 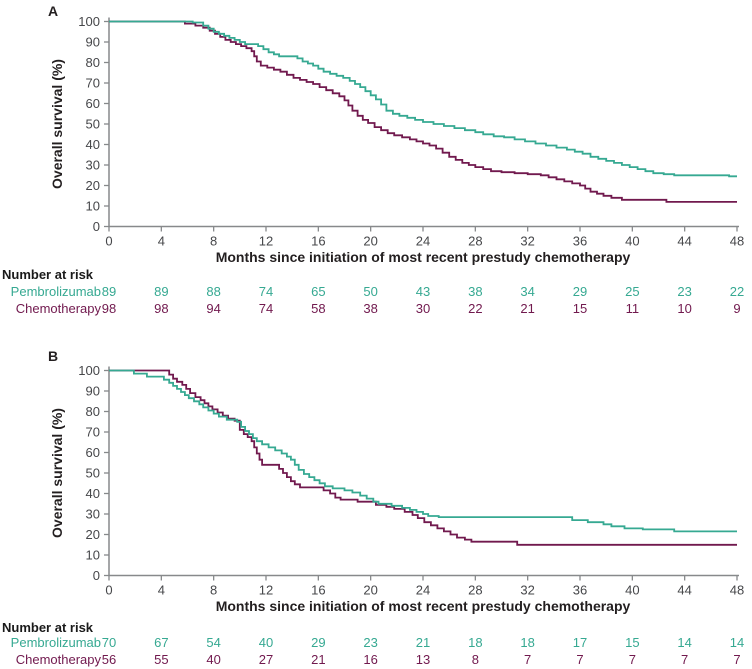 What do you see at coordinates (53, 356) in the screenshot?
I see `panel-b-label: B` at bounding box center [53, 356].